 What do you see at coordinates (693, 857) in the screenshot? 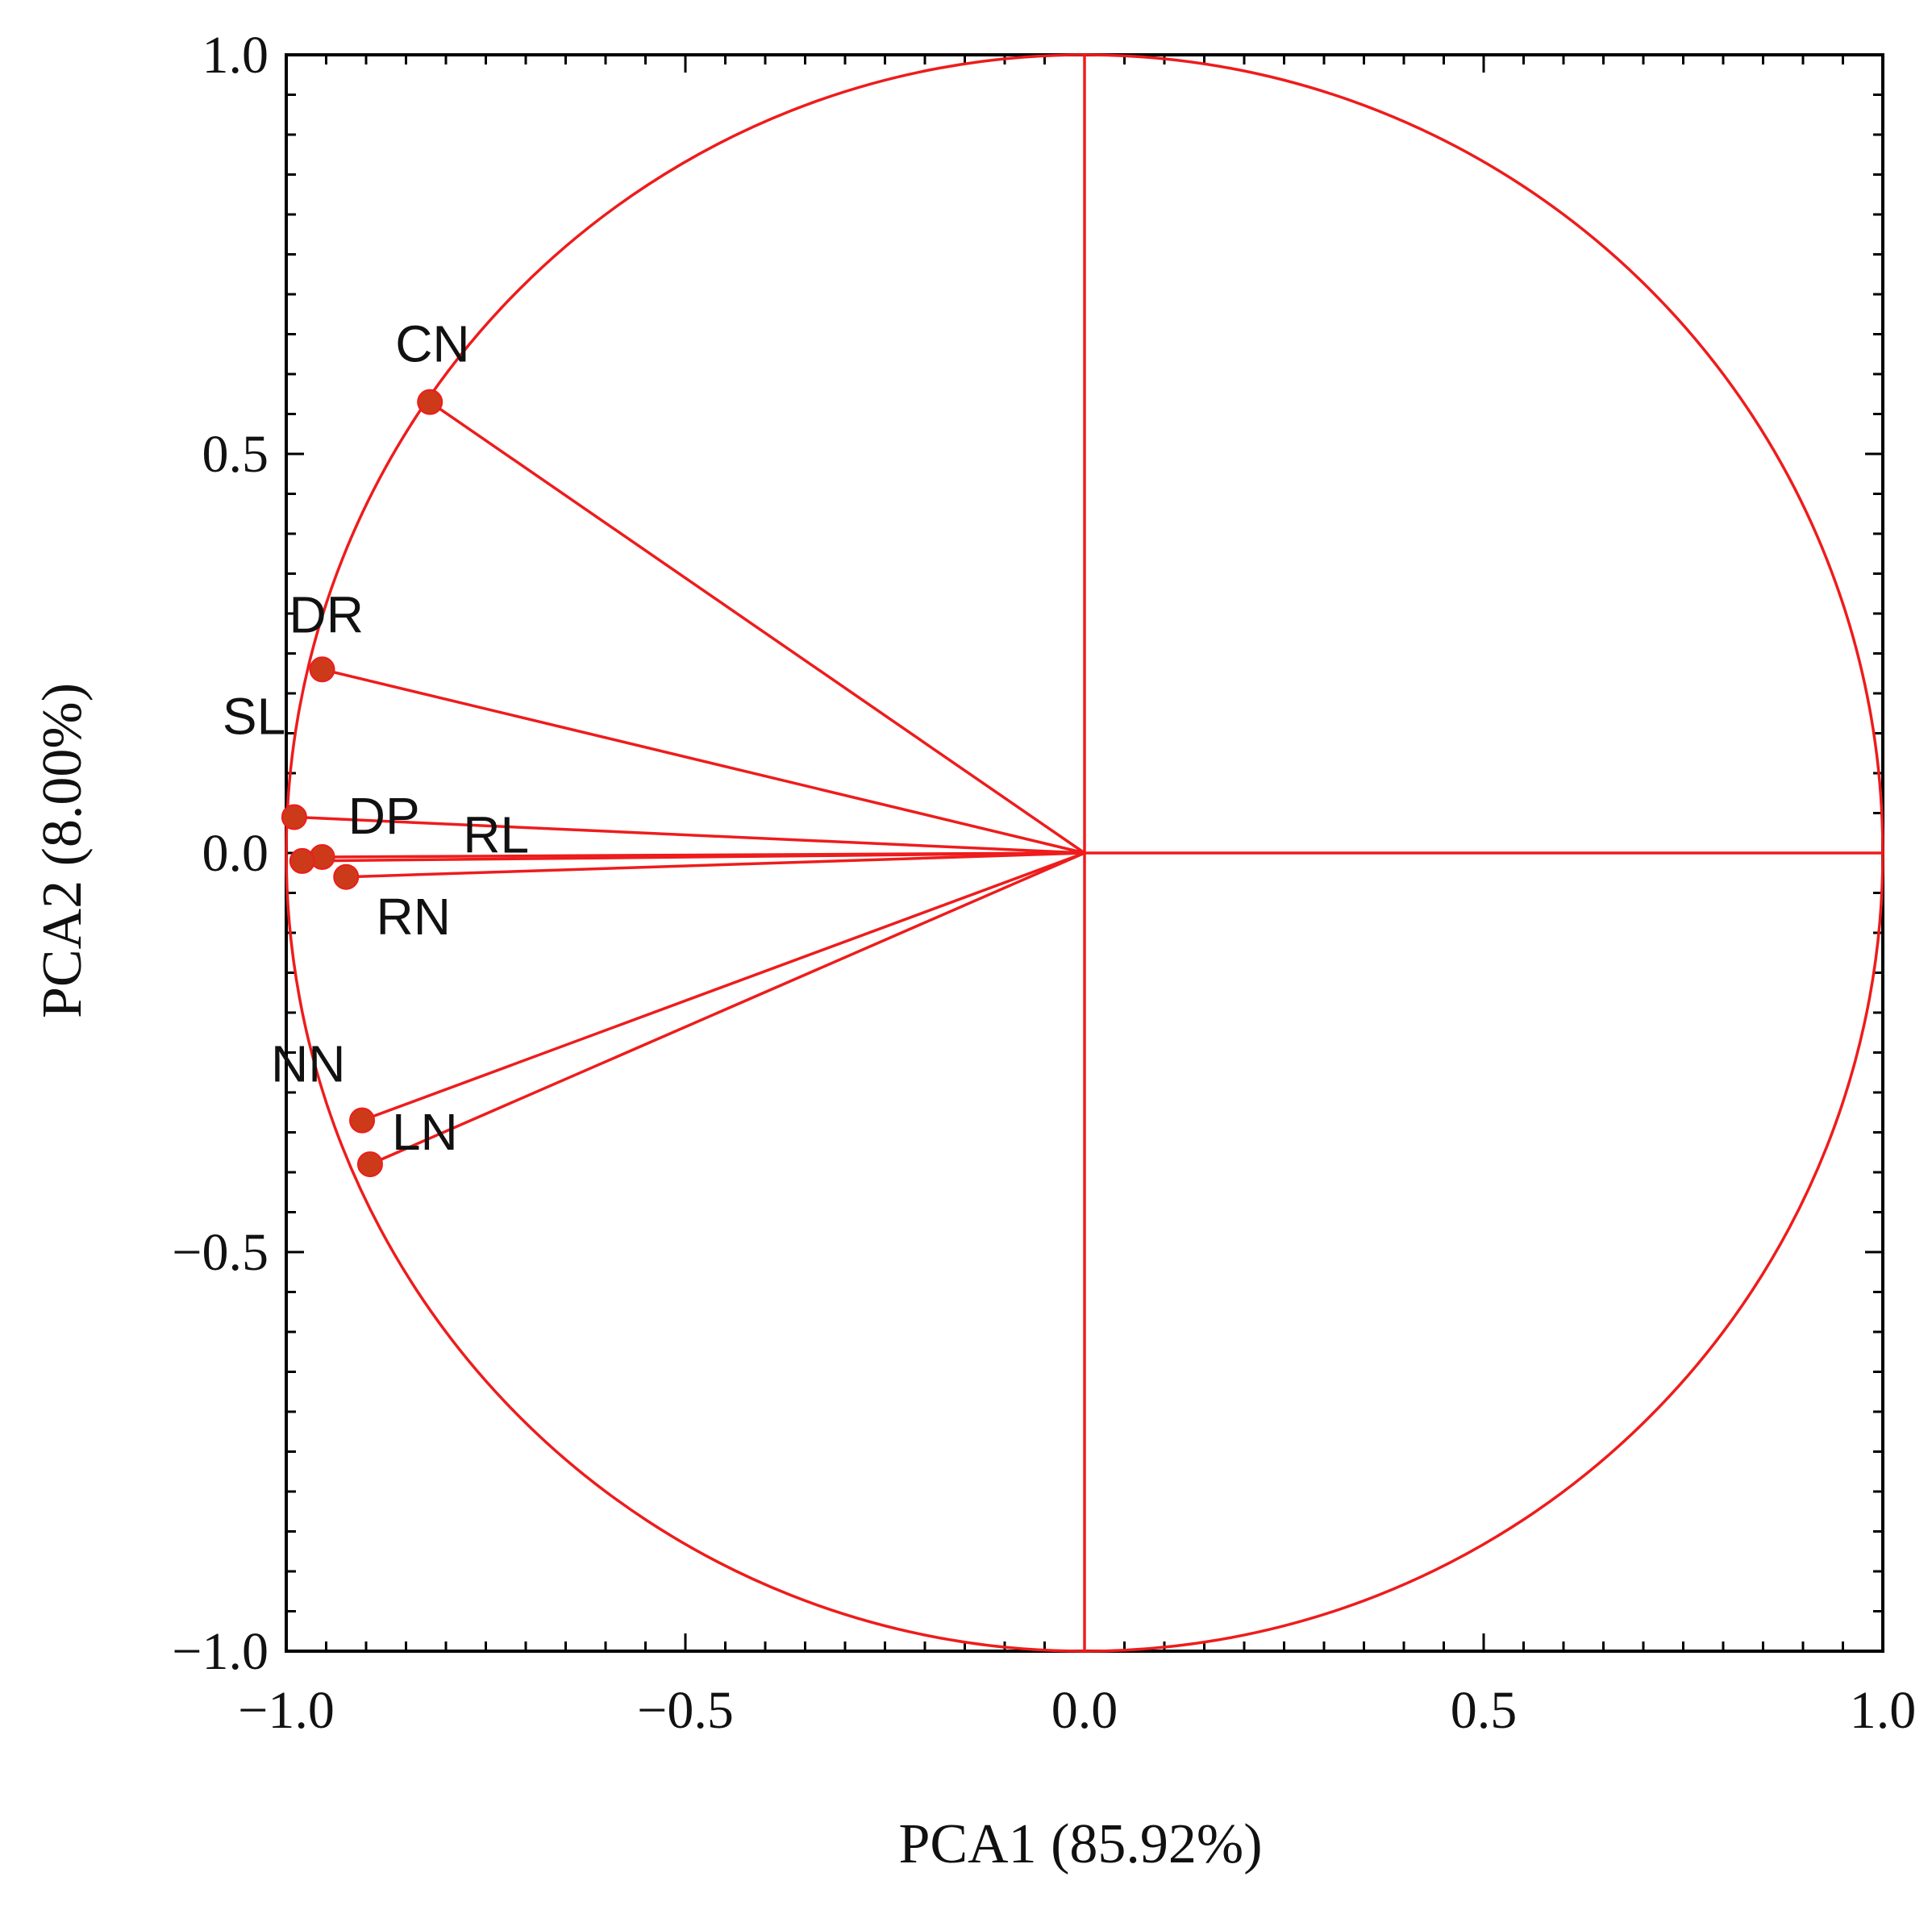
I see `vector-dp` at bounding box center [693, 857].